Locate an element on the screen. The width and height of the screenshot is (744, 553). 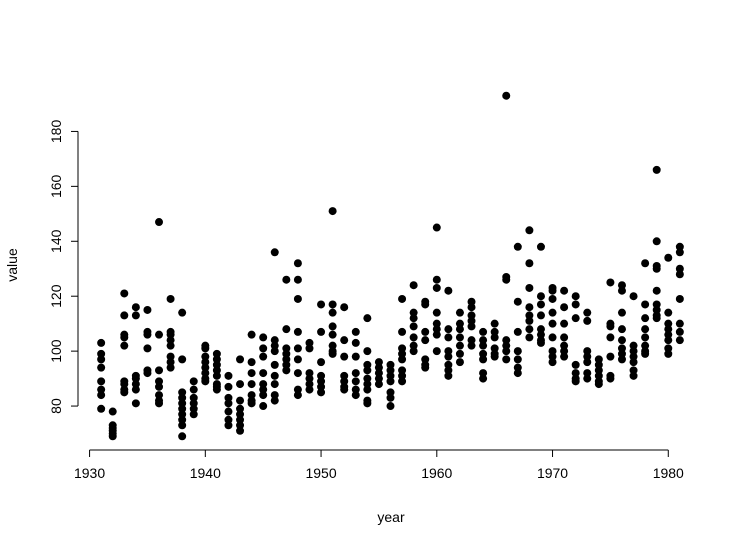
y-tick-label: 80 is located at coordinates (56, 406).